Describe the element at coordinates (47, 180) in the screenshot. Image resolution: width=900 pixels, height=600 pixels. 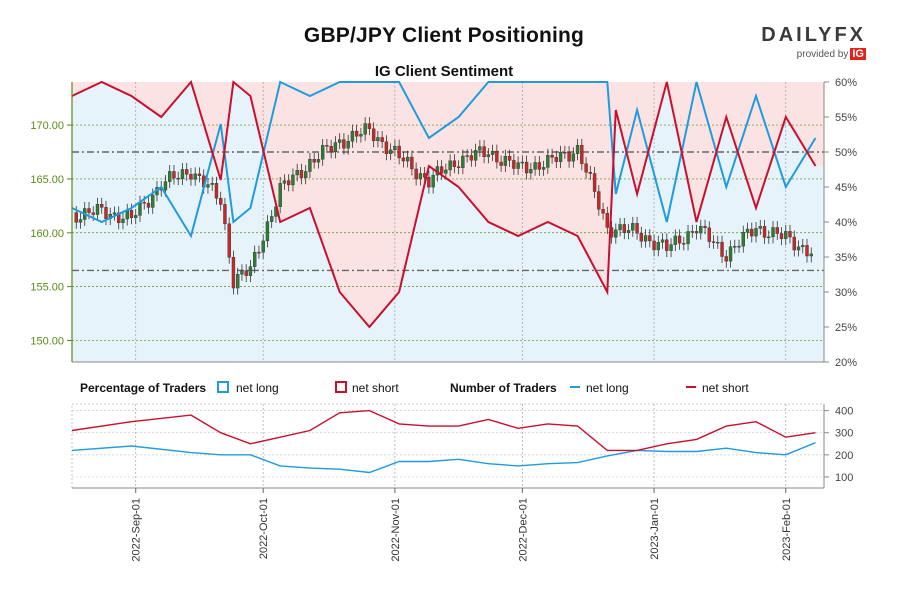
I see `price-tick-label: 165.00` at that location.